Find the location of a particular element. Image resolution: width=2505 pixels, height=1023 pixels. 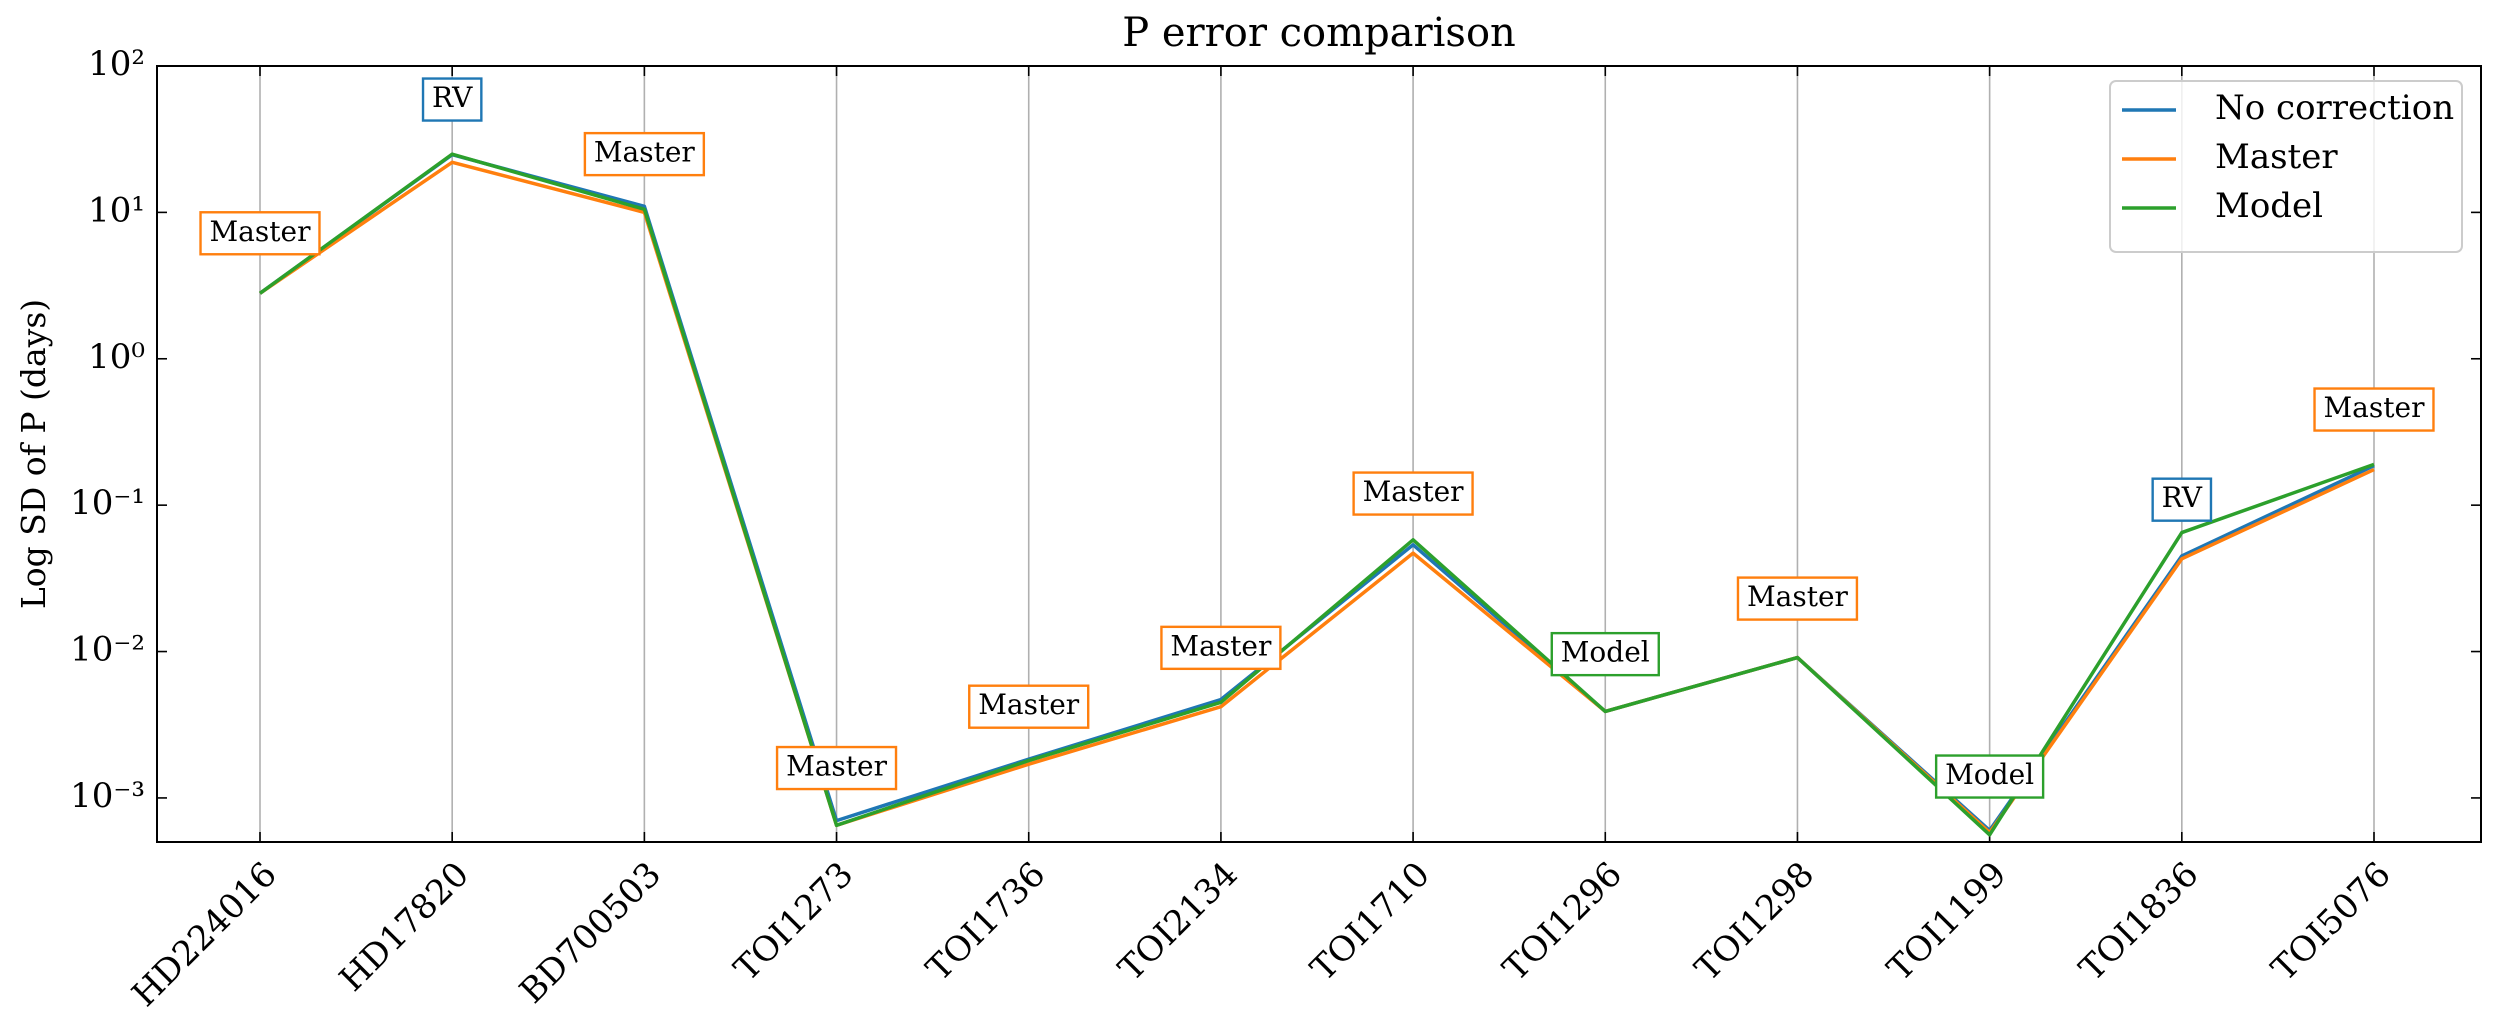

x-tick-label: HD17820 is located at coordinates (404, 926).